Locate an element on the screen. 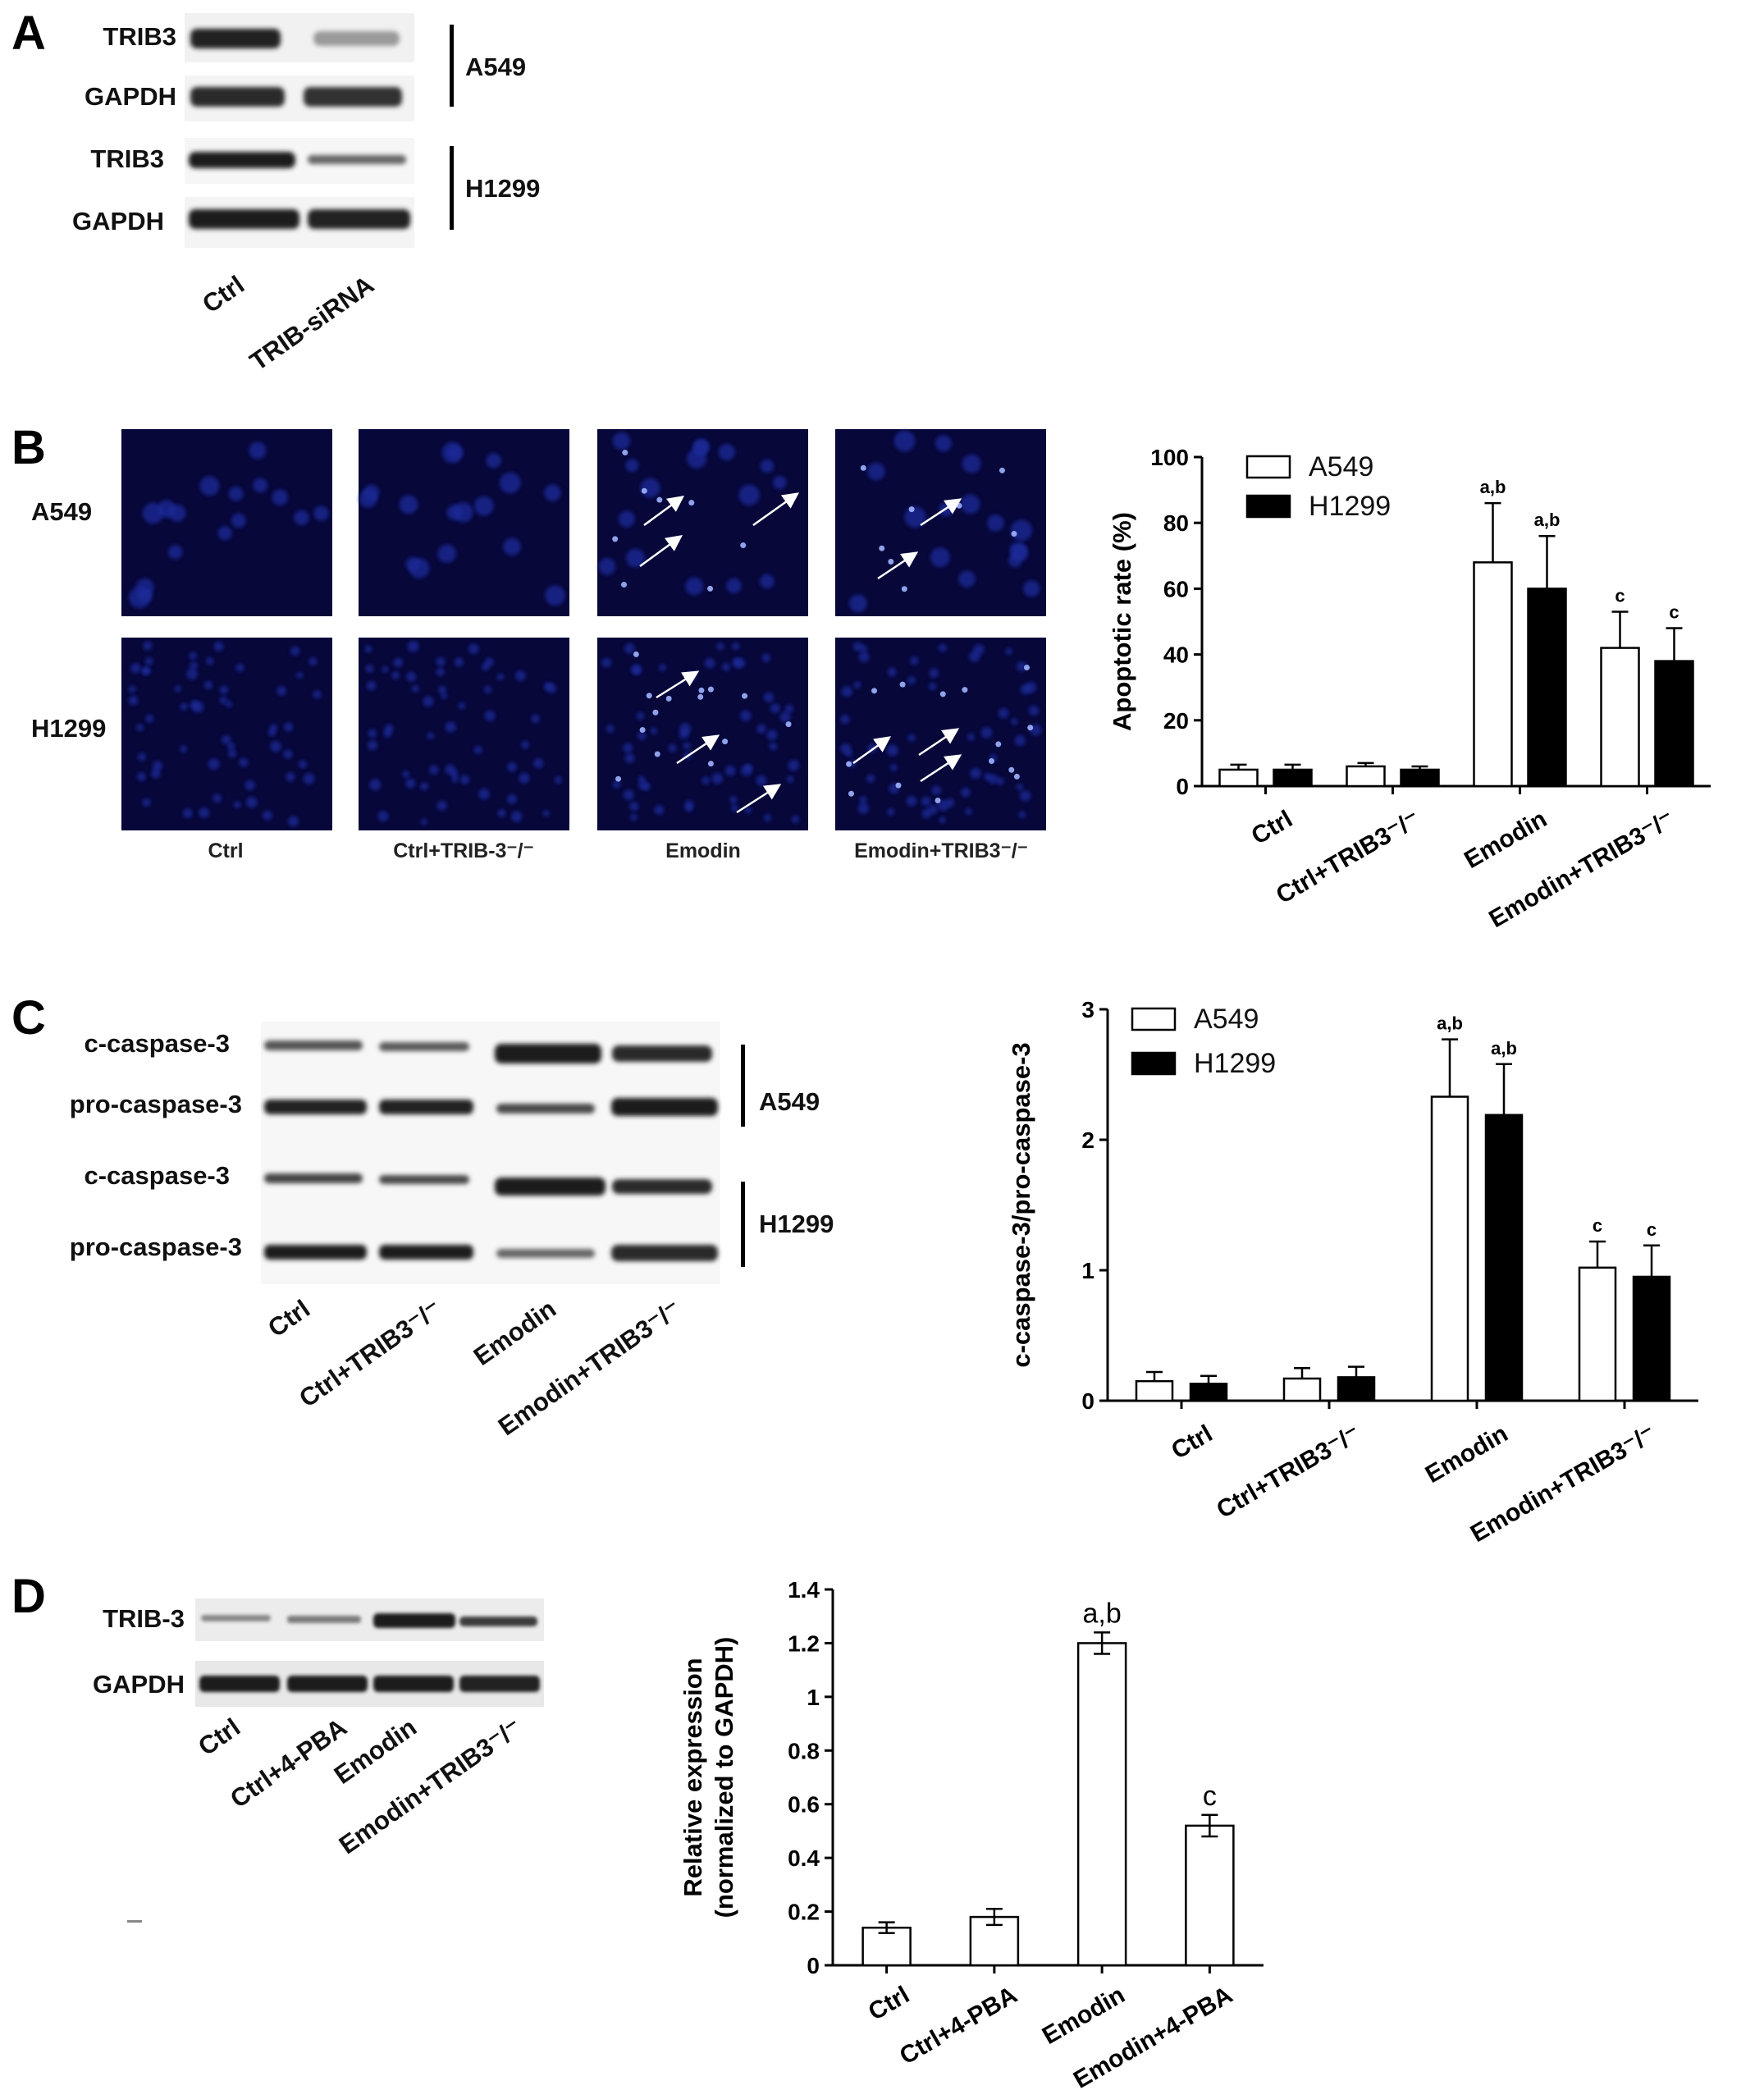 The image size is (1764, 2090). row-label: A549 is located at coordinates (61, 511).